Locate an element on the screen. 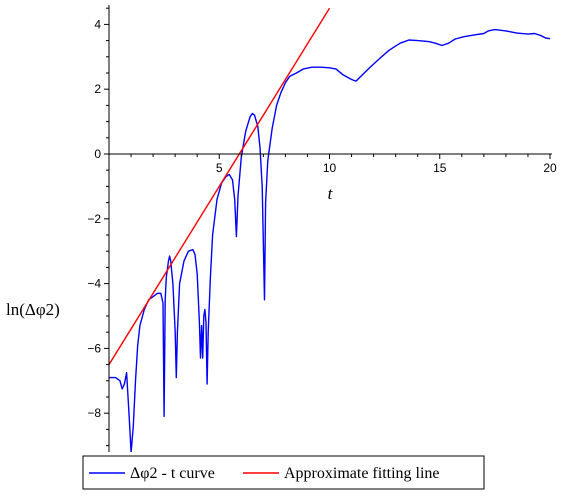 The width and height of the screenshot is (566, 498). x-tick-label: 20 is located at coordinates (550, 168).